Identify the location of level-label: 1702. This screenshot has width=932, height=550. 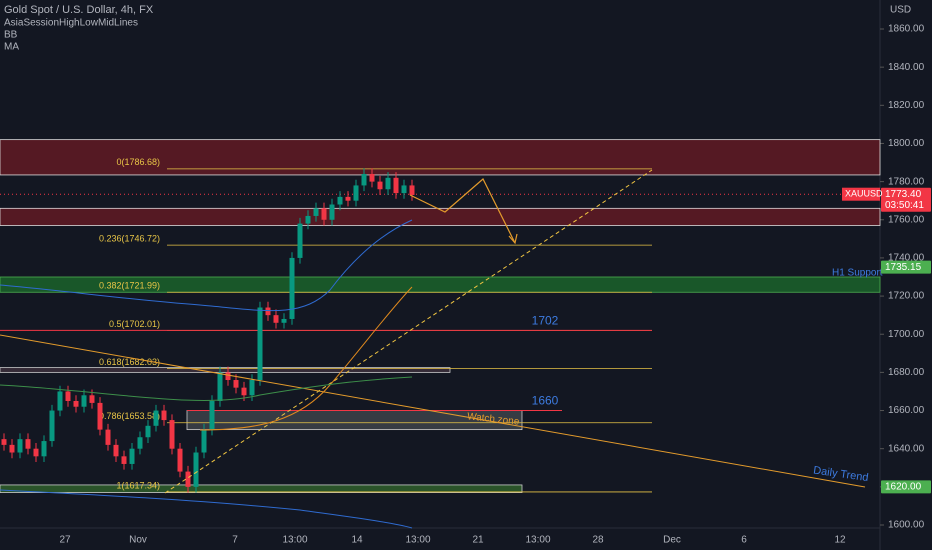
(545, 321).